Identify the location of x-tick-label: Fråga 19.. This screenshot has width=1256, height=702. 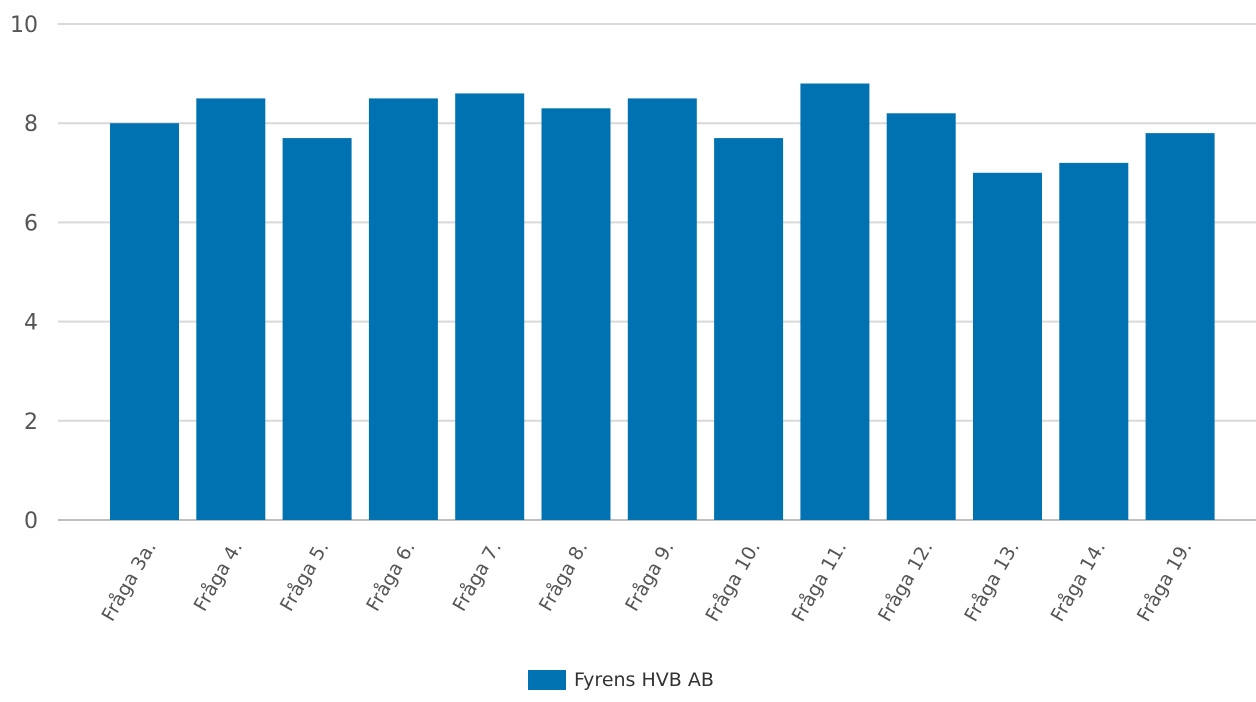
(1164, 581).